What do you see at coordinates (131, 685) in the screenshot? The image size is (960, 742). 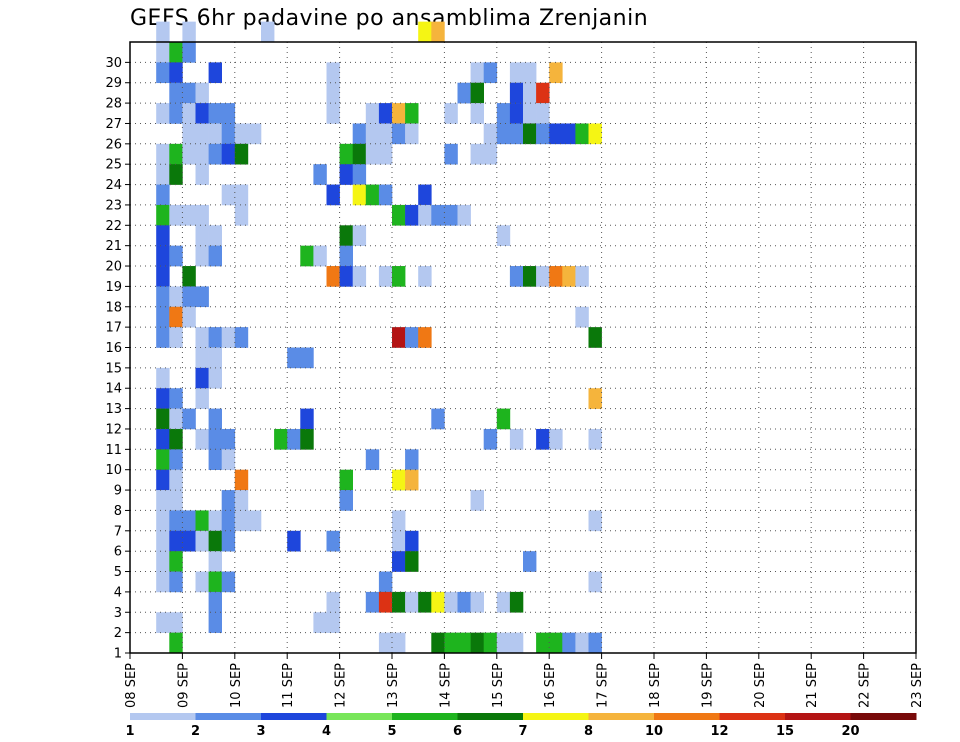 I see `x-tick-label: 08 SEP` at bounding box center [131, 685].